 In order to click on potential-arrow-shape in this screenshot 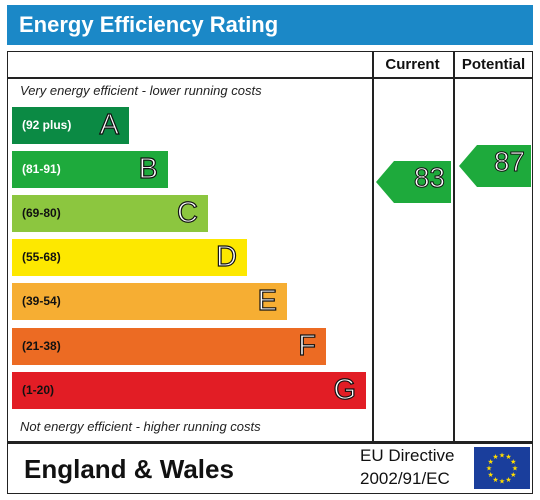, I will do `click(495, 166)`.